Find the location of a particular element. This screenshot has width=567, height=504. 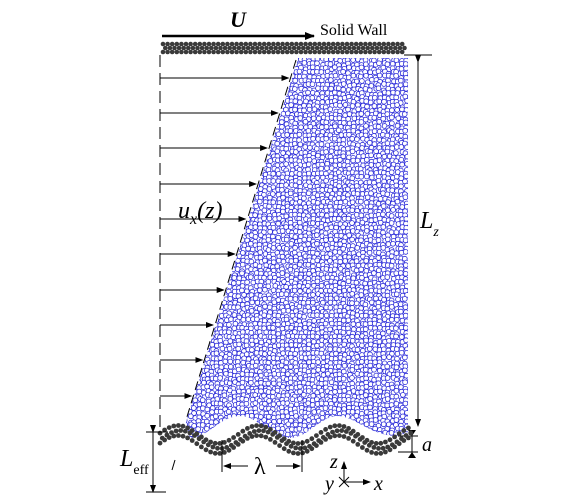

lz-label: Lz is located at coordinates (429, 224).